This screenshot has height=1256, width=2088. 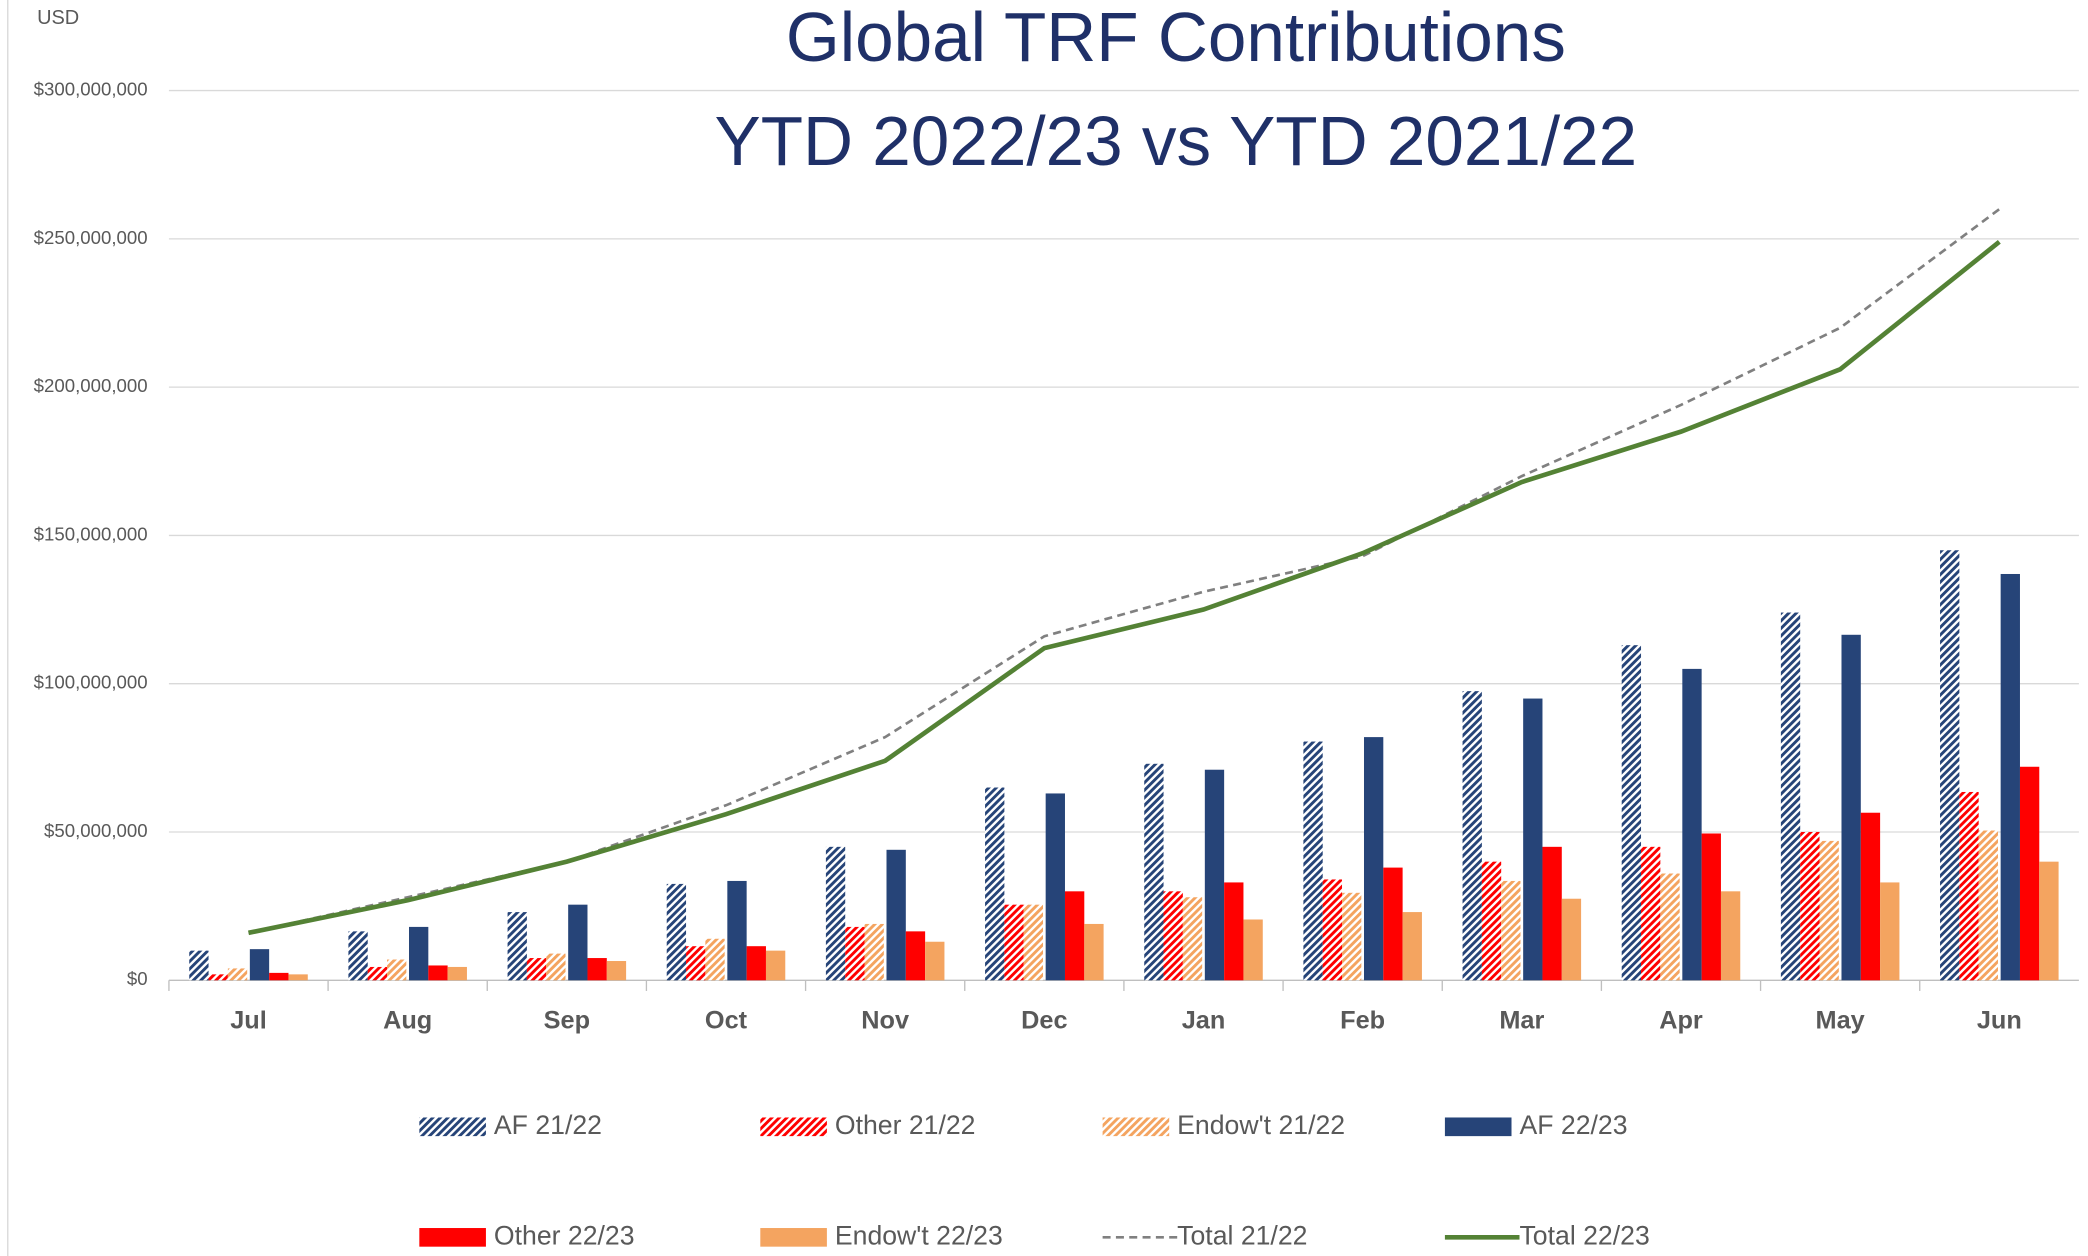 I want to click on legend-label: Total 21/22, so click(x=1242, y=1235).